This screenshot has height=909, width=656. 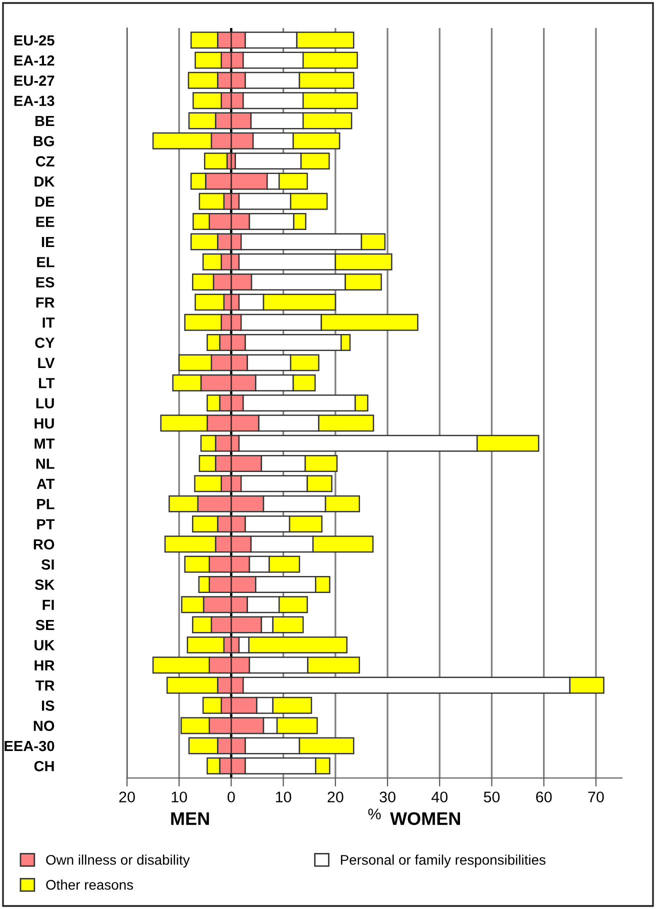 I want to click on y-tick-label: NL, so click(x=45, y=463).